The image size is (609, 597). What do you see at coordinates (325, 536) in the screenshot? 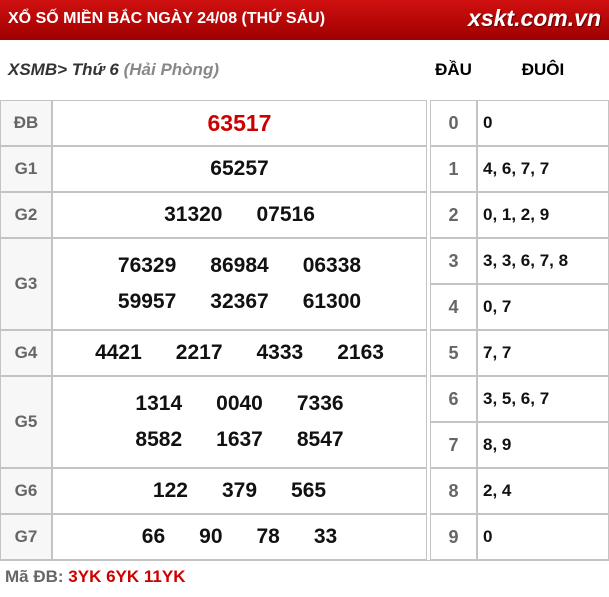
I see `prize-number: 33` at bounding box center [325, 536].